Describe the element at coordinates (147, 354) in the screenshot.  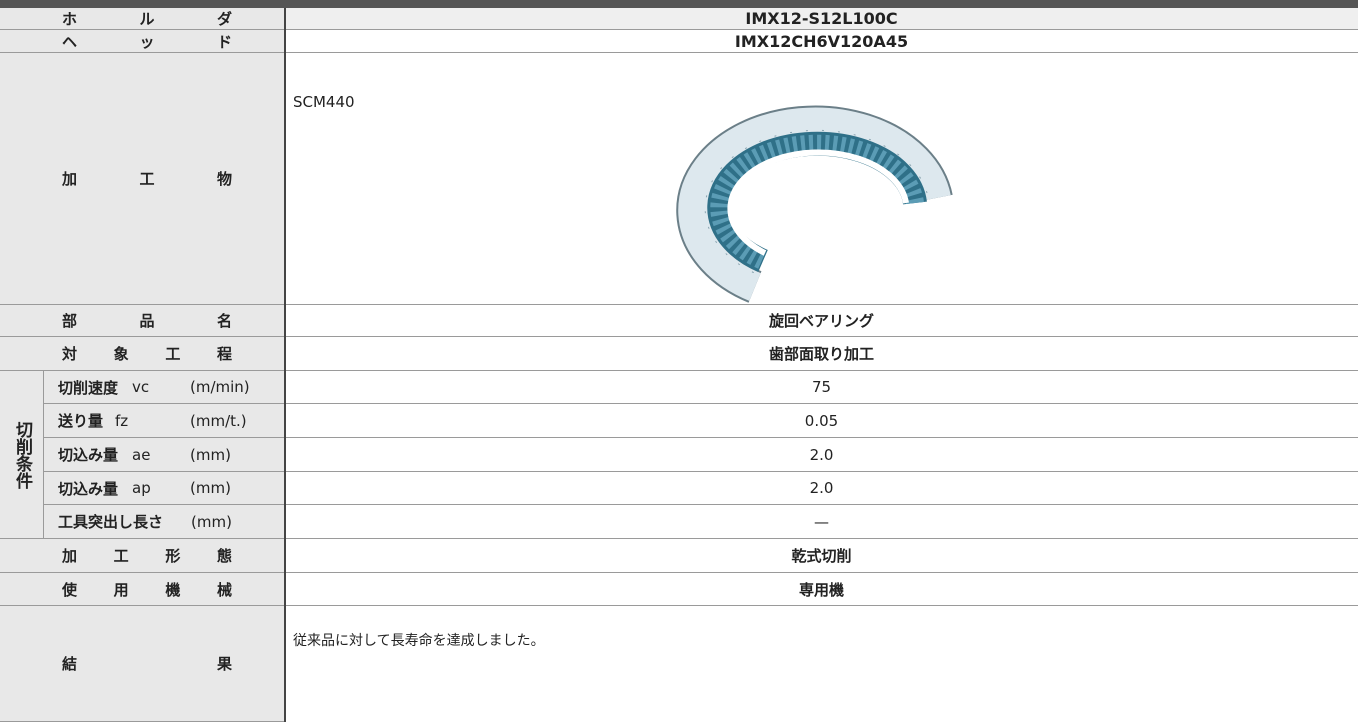
I see `row-label: 対 象 工 程` at that location.